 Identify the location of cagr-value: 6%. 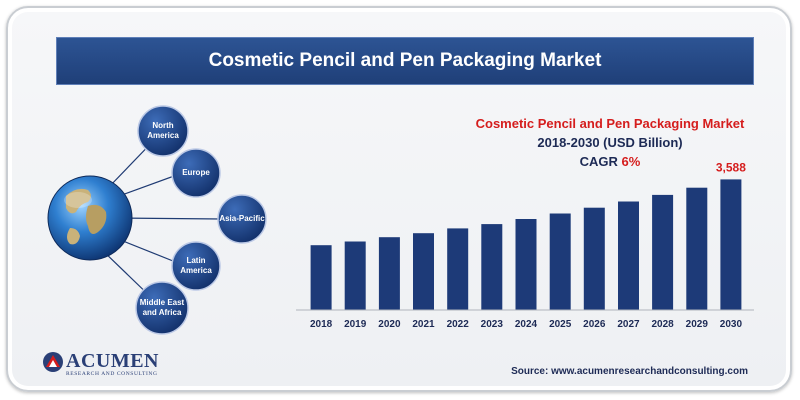
(631, 161).